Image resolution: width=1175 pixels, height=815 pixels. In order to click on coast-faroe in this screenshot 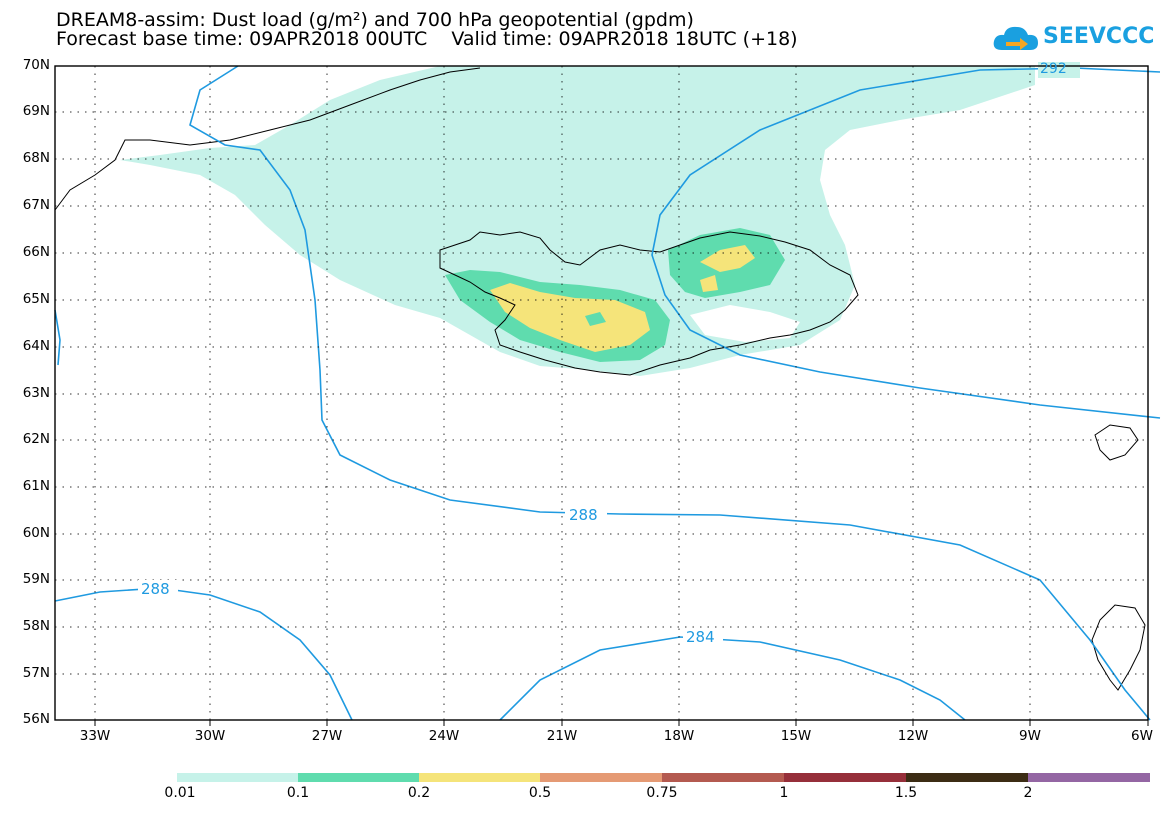, I will do `click(1116, 442)`.